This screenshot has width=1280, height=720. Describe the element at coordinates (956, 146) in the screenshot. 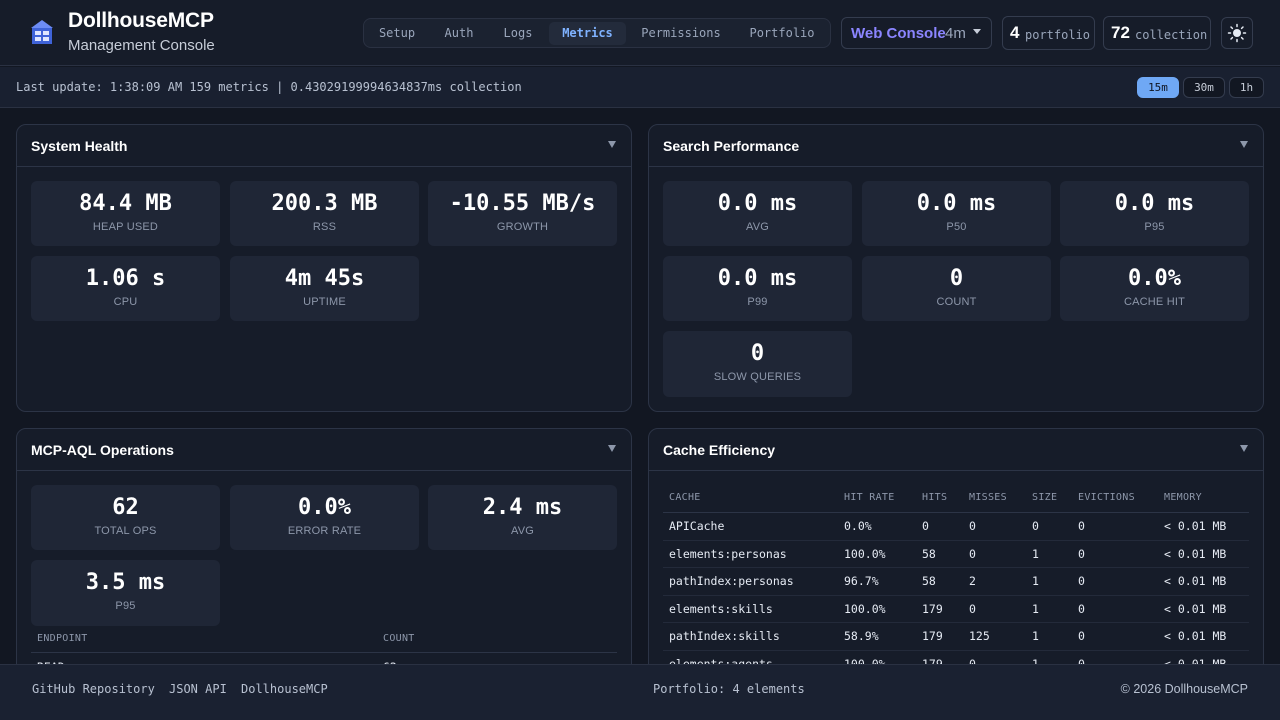

I see `panel-header: Search Performance` at that location.